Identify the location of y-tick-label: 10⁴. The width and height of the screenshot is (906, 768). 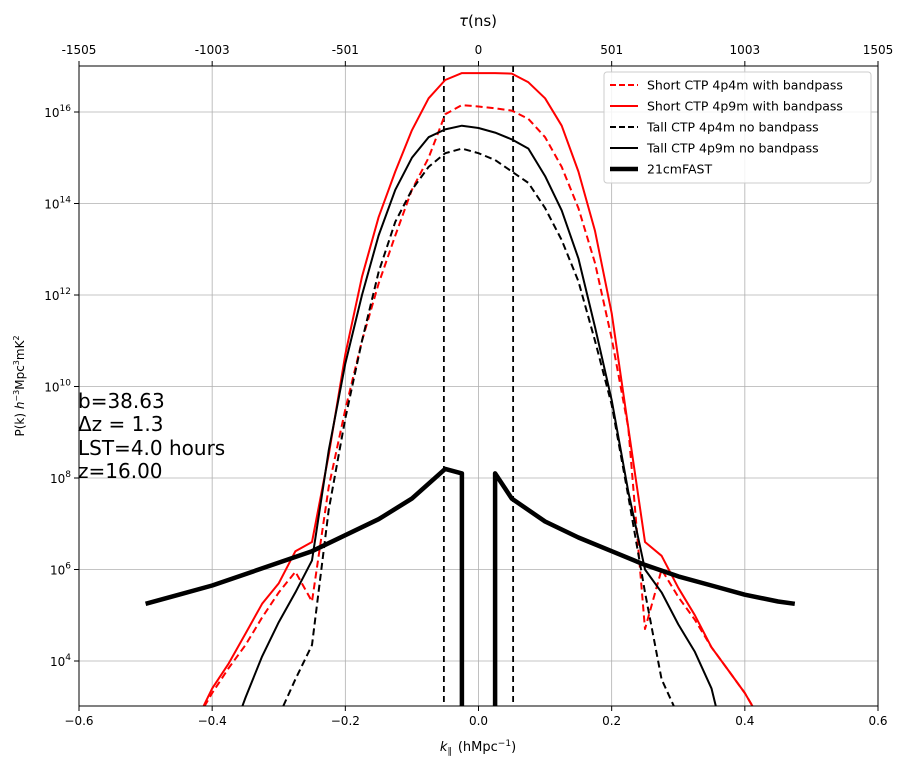
(60, 661).